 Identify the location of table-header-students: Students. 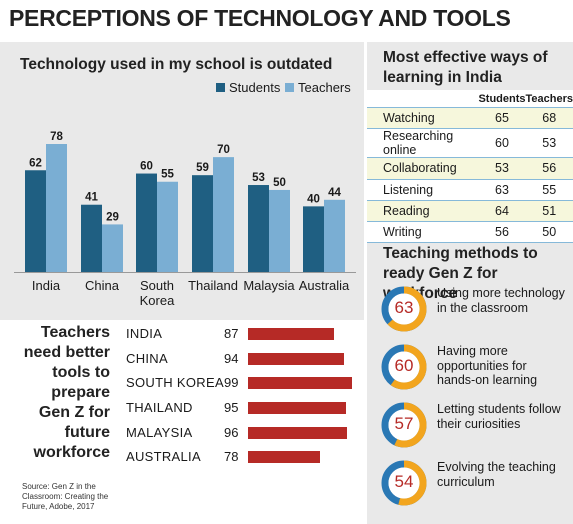
(502, 99).